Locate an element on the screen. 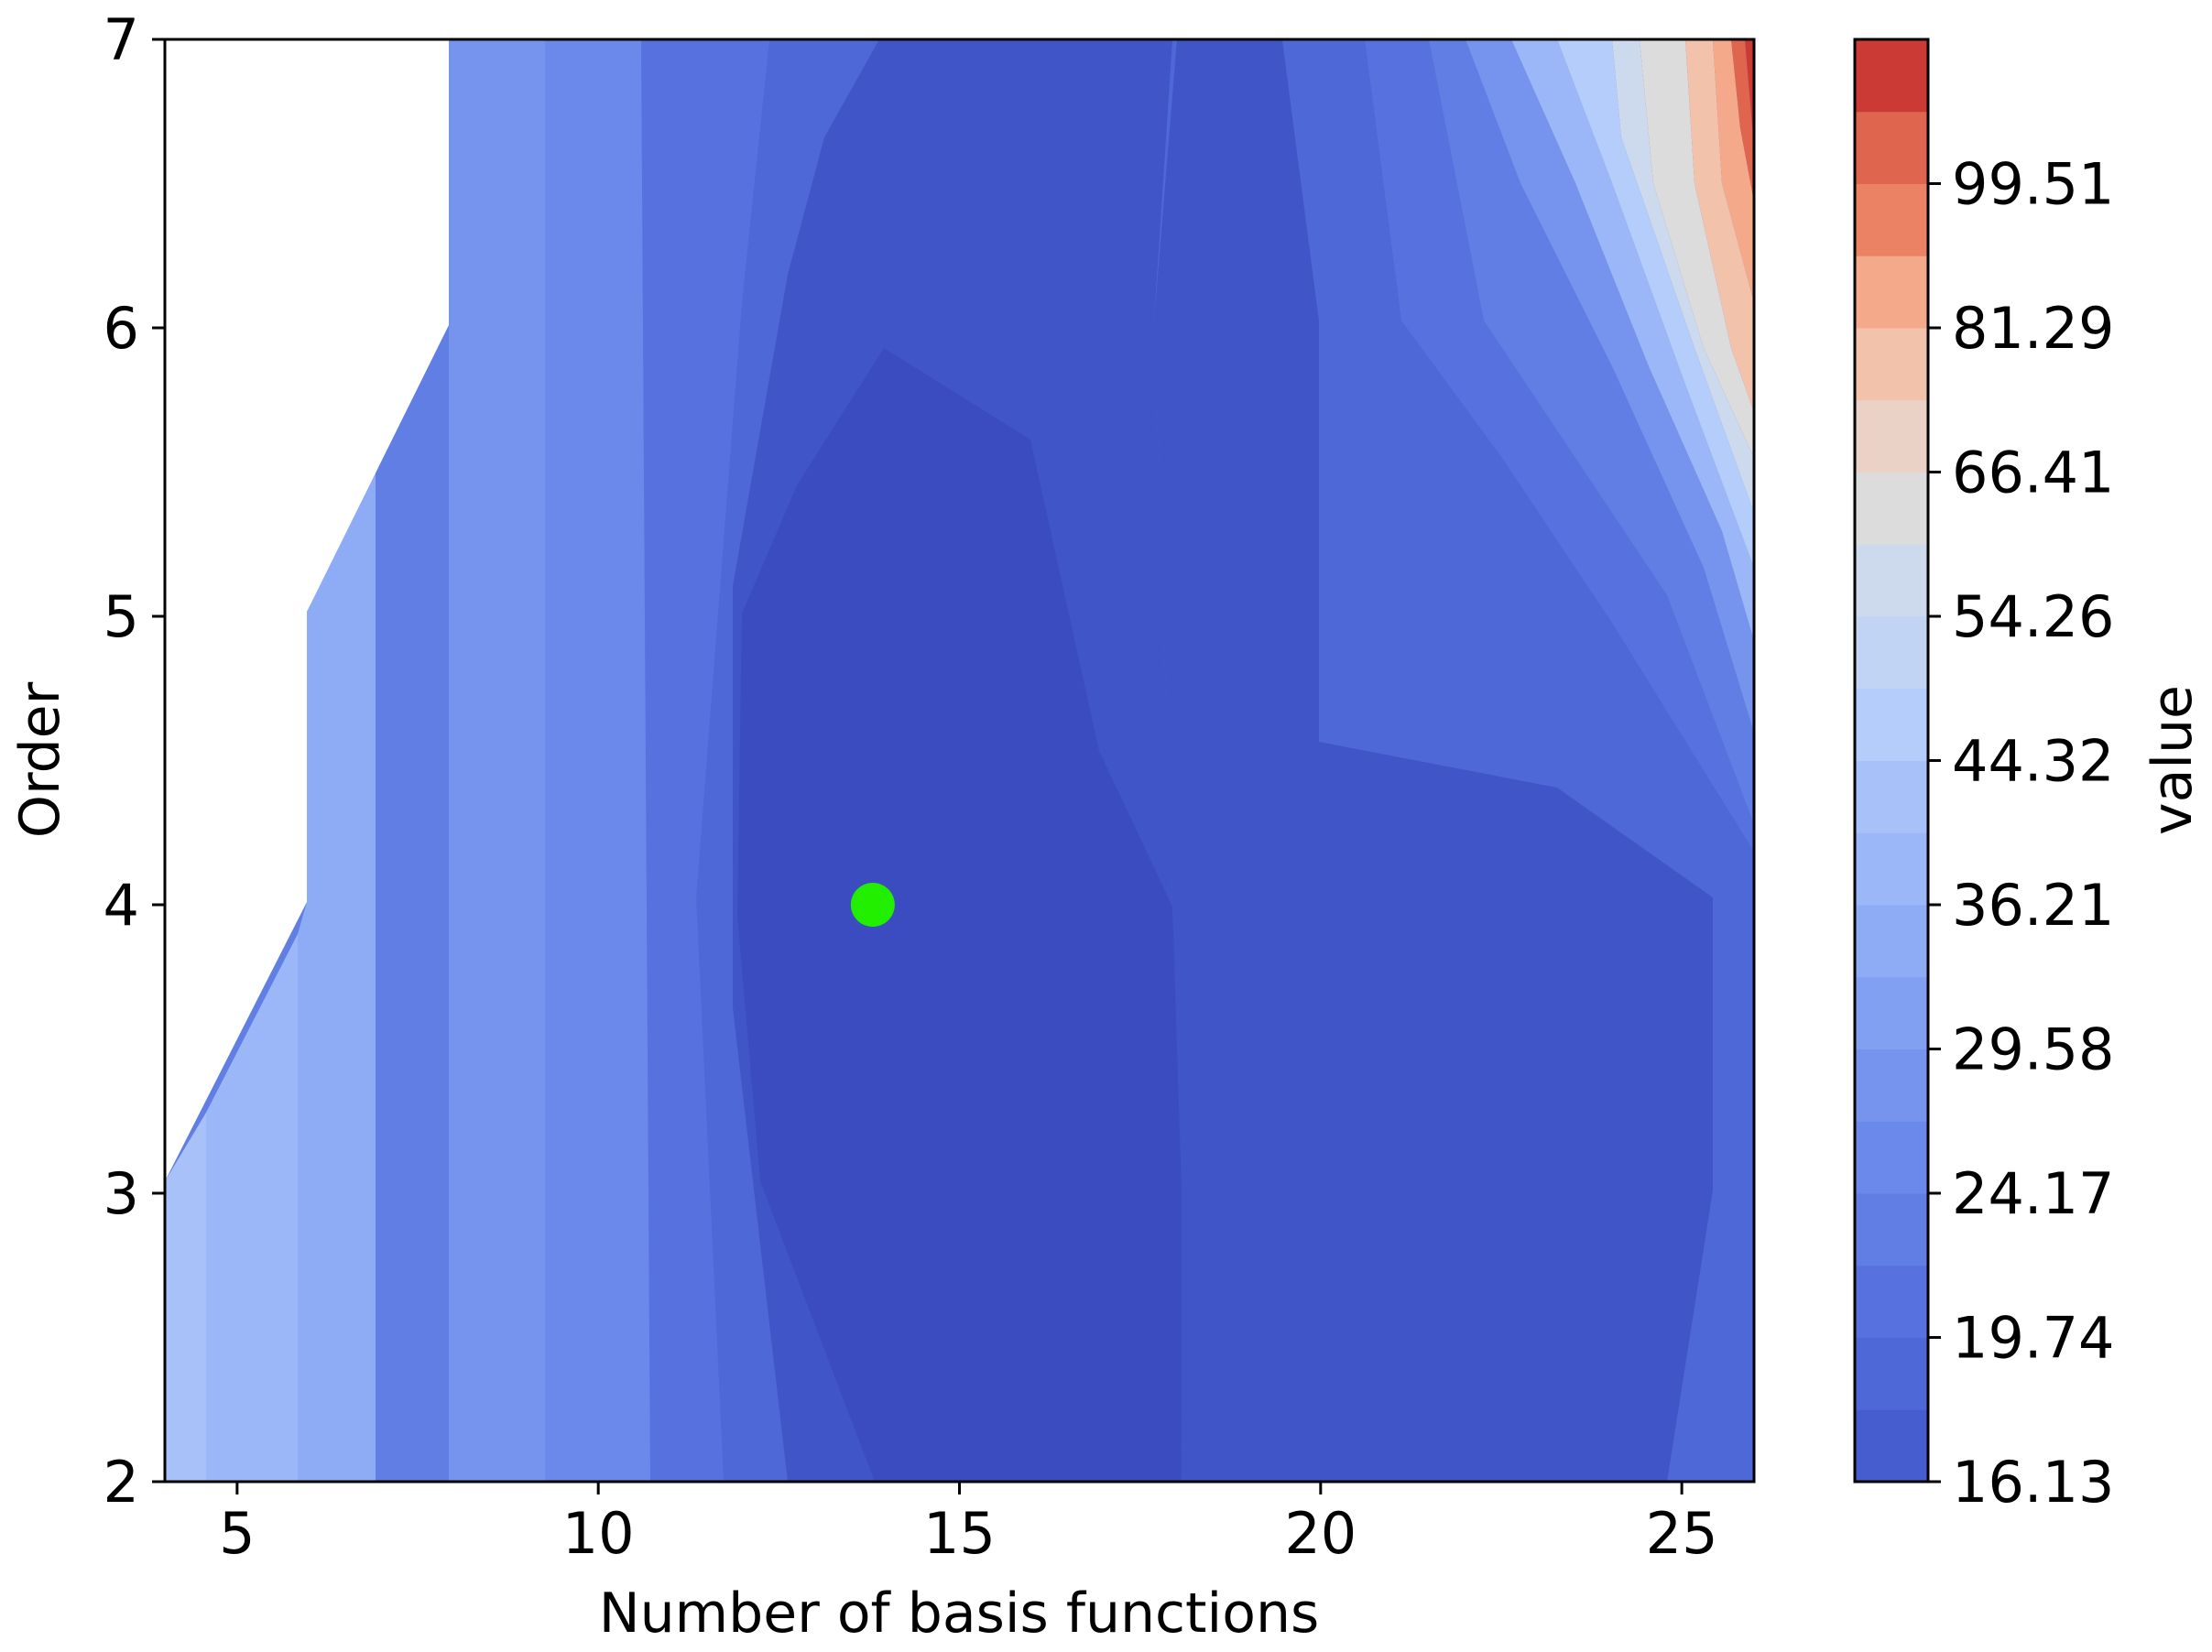  x-tick-label: 10 is located at coordinates (598, 1534).